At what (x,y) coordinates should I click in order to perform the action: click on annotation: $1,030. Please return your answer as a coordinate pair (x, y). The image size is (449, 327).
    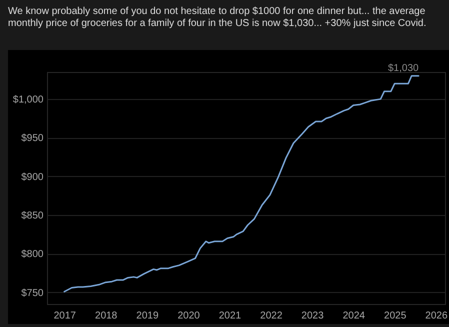
    Looking at the image, I should click on (404, 68).